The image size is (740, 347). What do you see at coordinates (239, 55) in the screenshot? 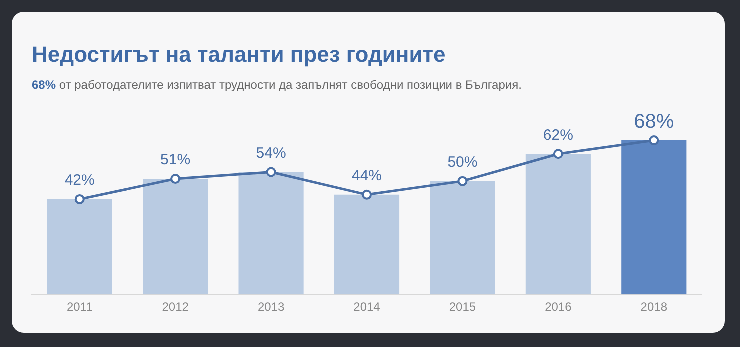
I see `chart-title: Недостигът на таланти през годините` at bounding box center [239, 55].